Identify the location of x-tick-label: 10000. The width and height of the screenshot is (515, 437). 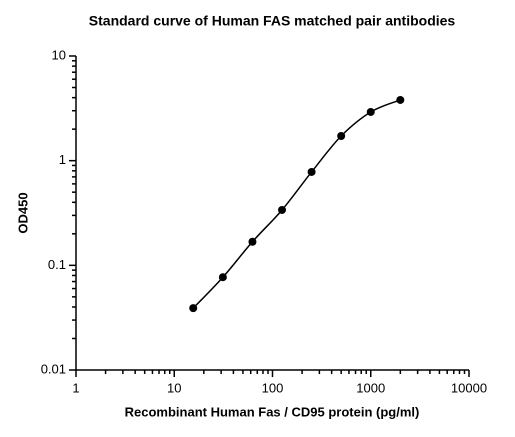
(469, 387).